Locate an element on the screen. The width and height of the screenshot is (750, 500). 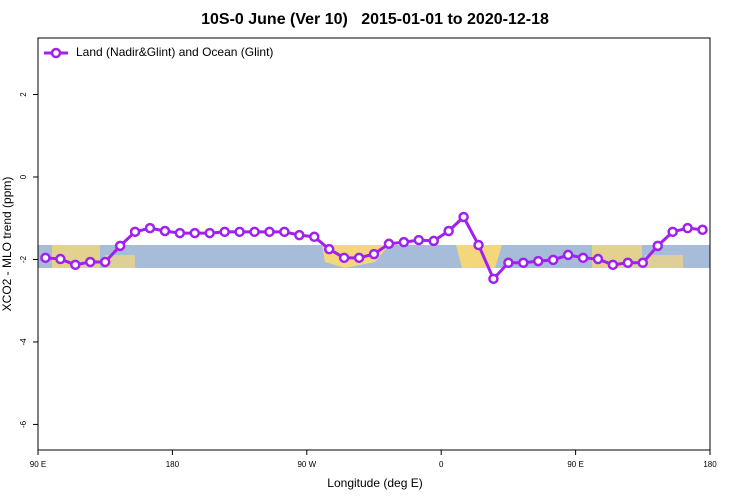
x-tick-label: 0 is located at coordinates (441, 464).